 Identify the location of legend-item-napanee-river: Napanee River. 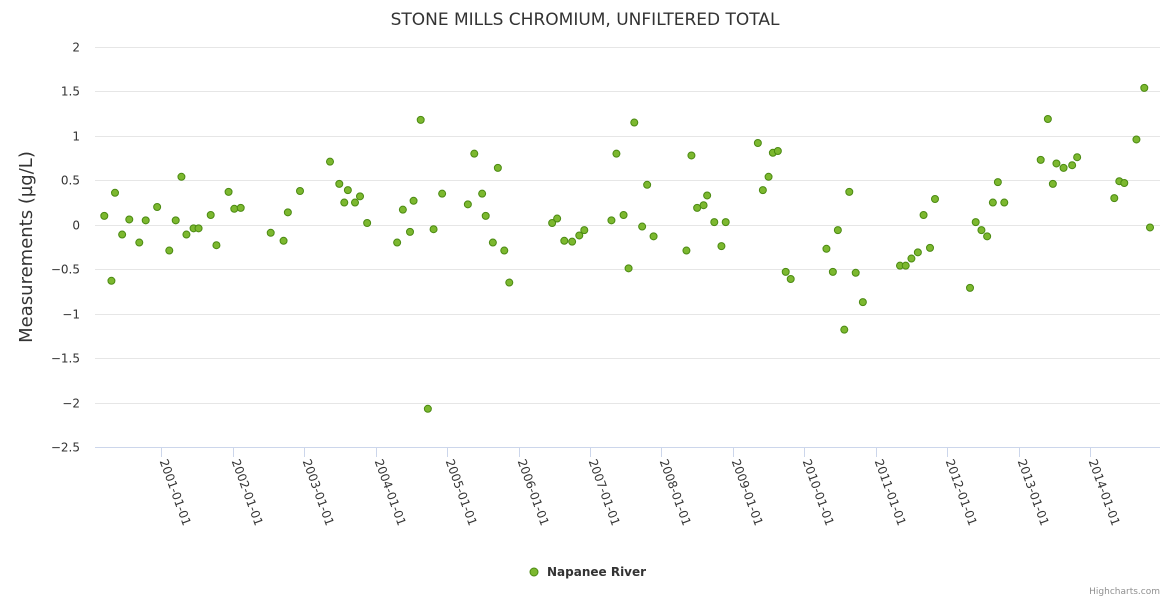
(587, 572).